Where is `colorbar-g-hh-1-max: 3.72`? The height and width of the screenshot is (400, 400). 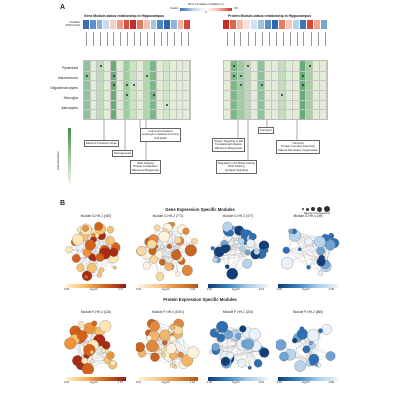 colorbar-g-hh-1-max: 3.72 is located at coordinates (121, 289).